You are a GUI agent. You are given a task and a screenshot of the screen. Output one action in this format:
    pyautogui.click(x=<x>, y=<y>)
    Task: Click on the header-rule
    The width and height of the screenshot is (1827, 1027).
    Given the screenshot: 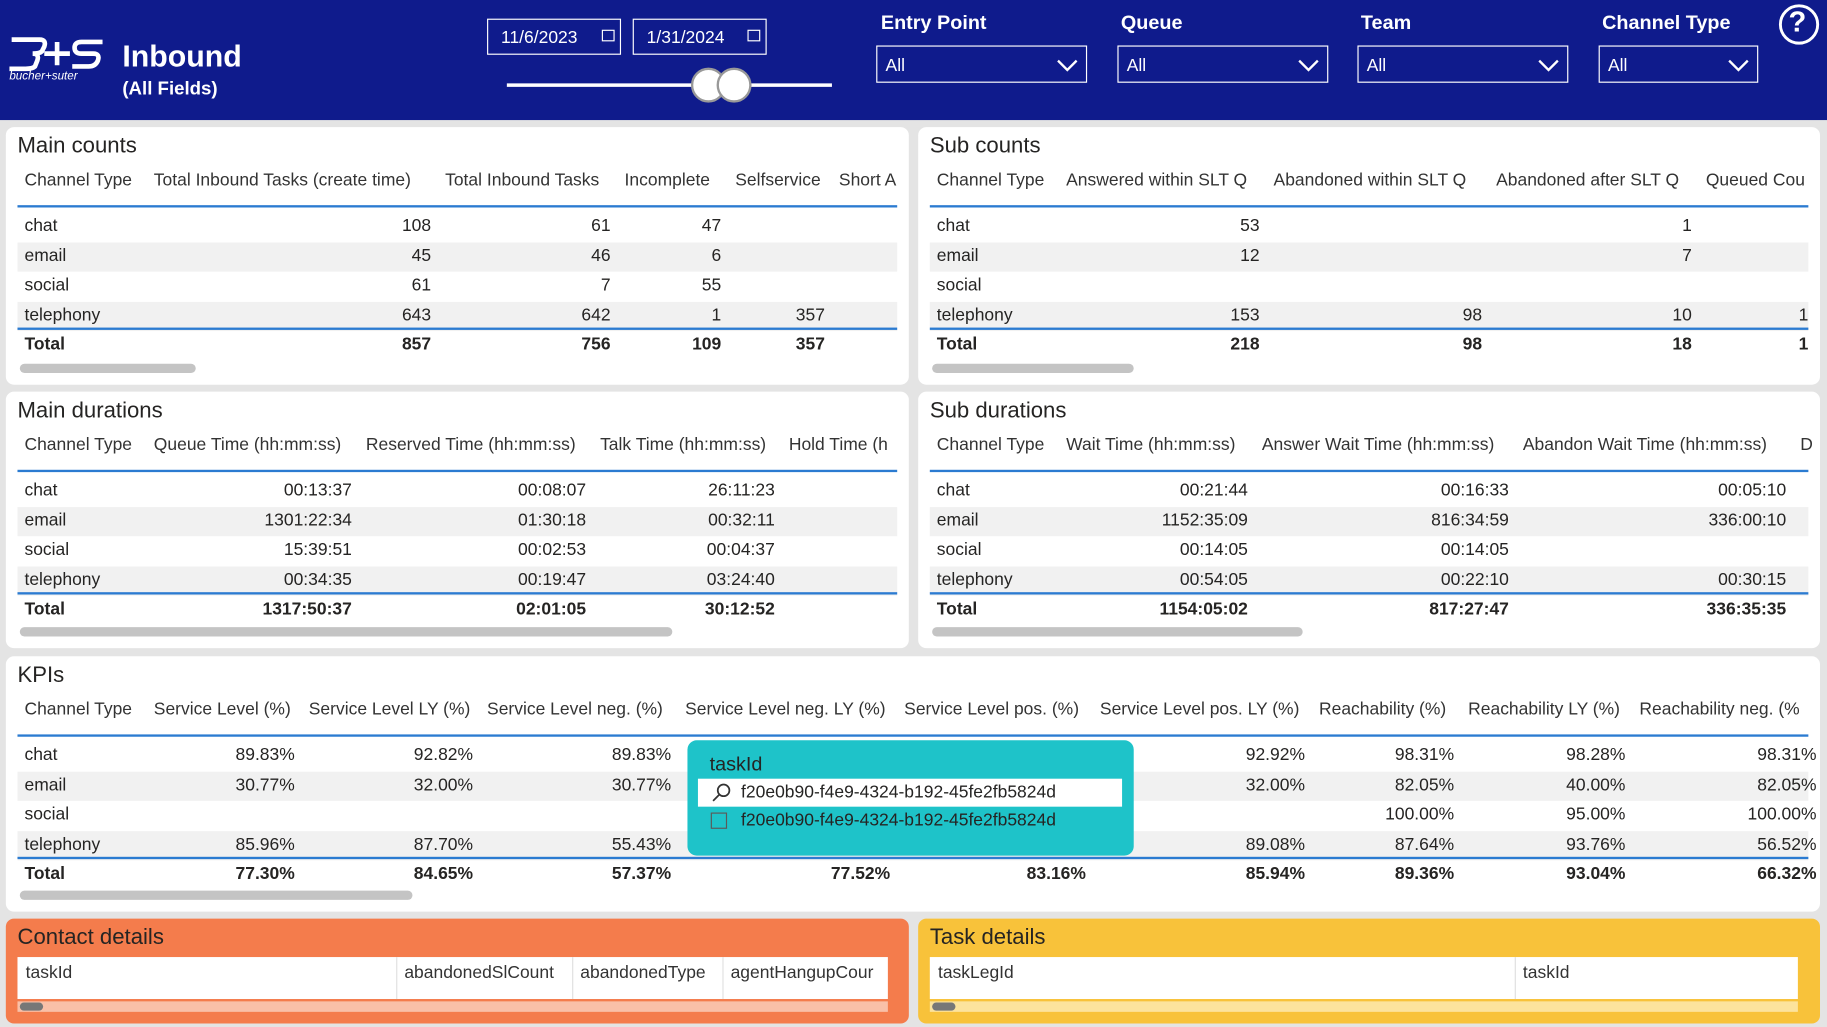 What is the action you would take?
    pyautogui.click(x=913, y=735)
    